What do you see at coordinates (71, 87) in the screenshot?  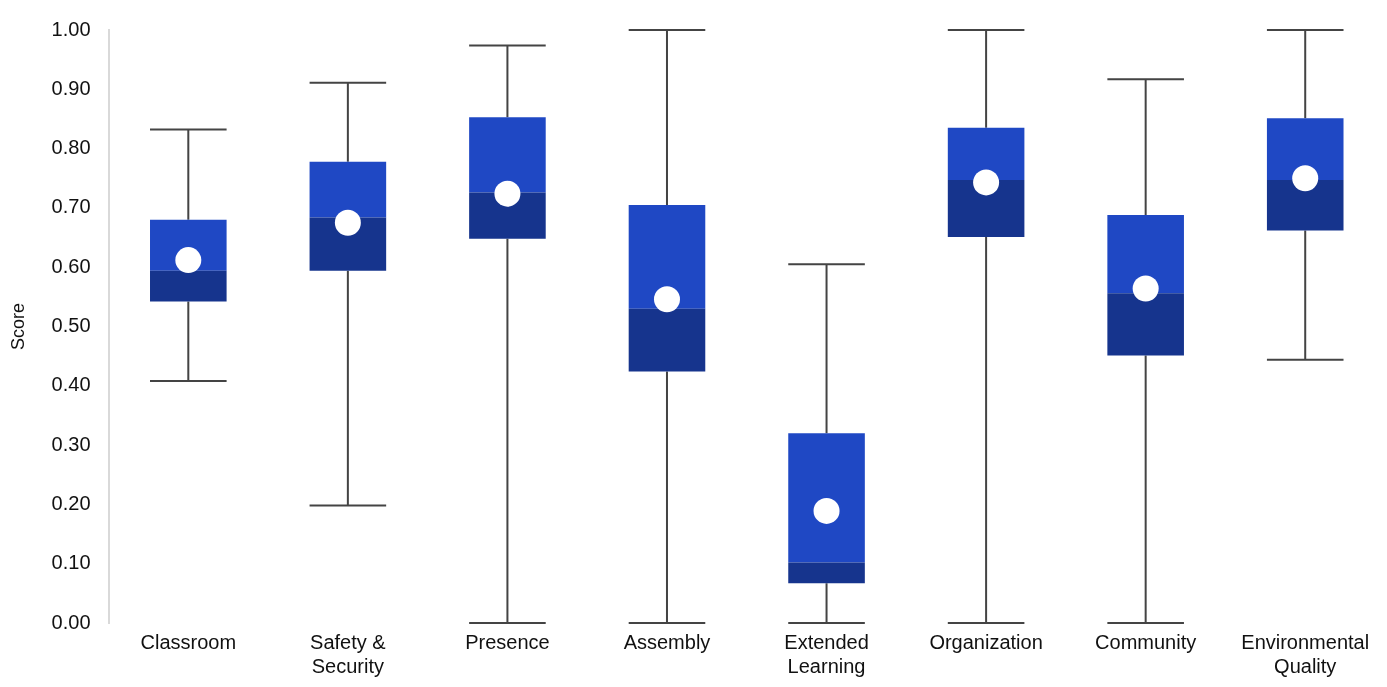 I see `y-tick-label: 0.90` at bounding box center [71, 87].